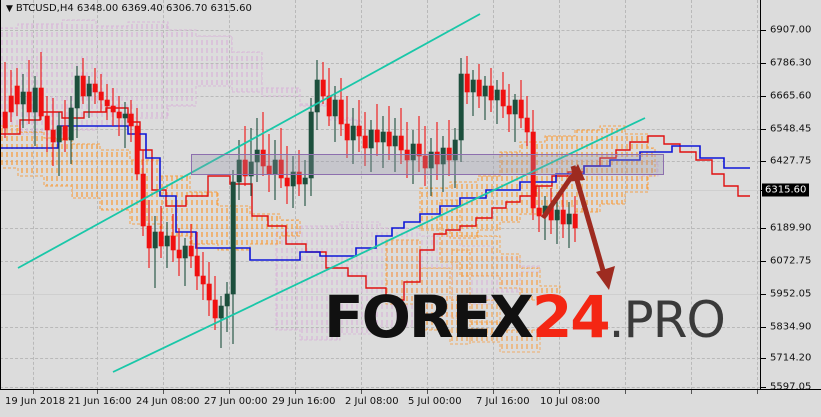  Describe the element at coordinates (791, 30) in the screenshot. I see `price-tick-label: 6907.00` at that location.